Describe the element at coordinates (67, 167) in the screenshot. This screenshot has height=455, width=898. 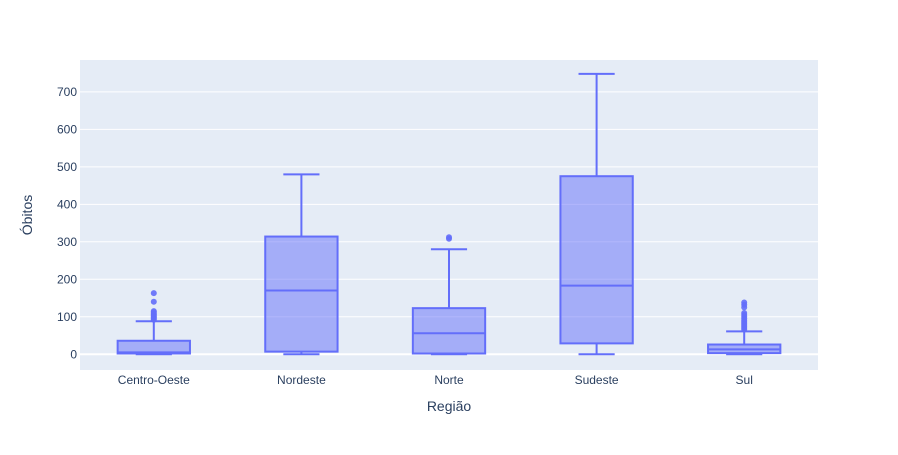
I see `y-tick-label: 500` at that location.